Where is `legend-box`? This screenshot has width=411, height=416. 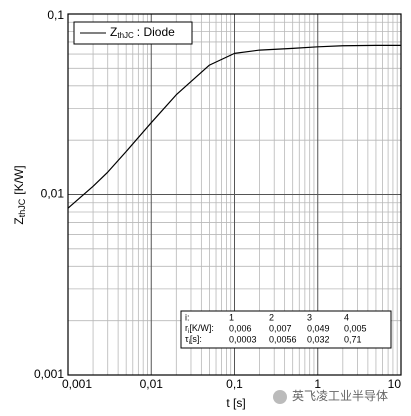
legend-box is located at coordinates (133, 33).